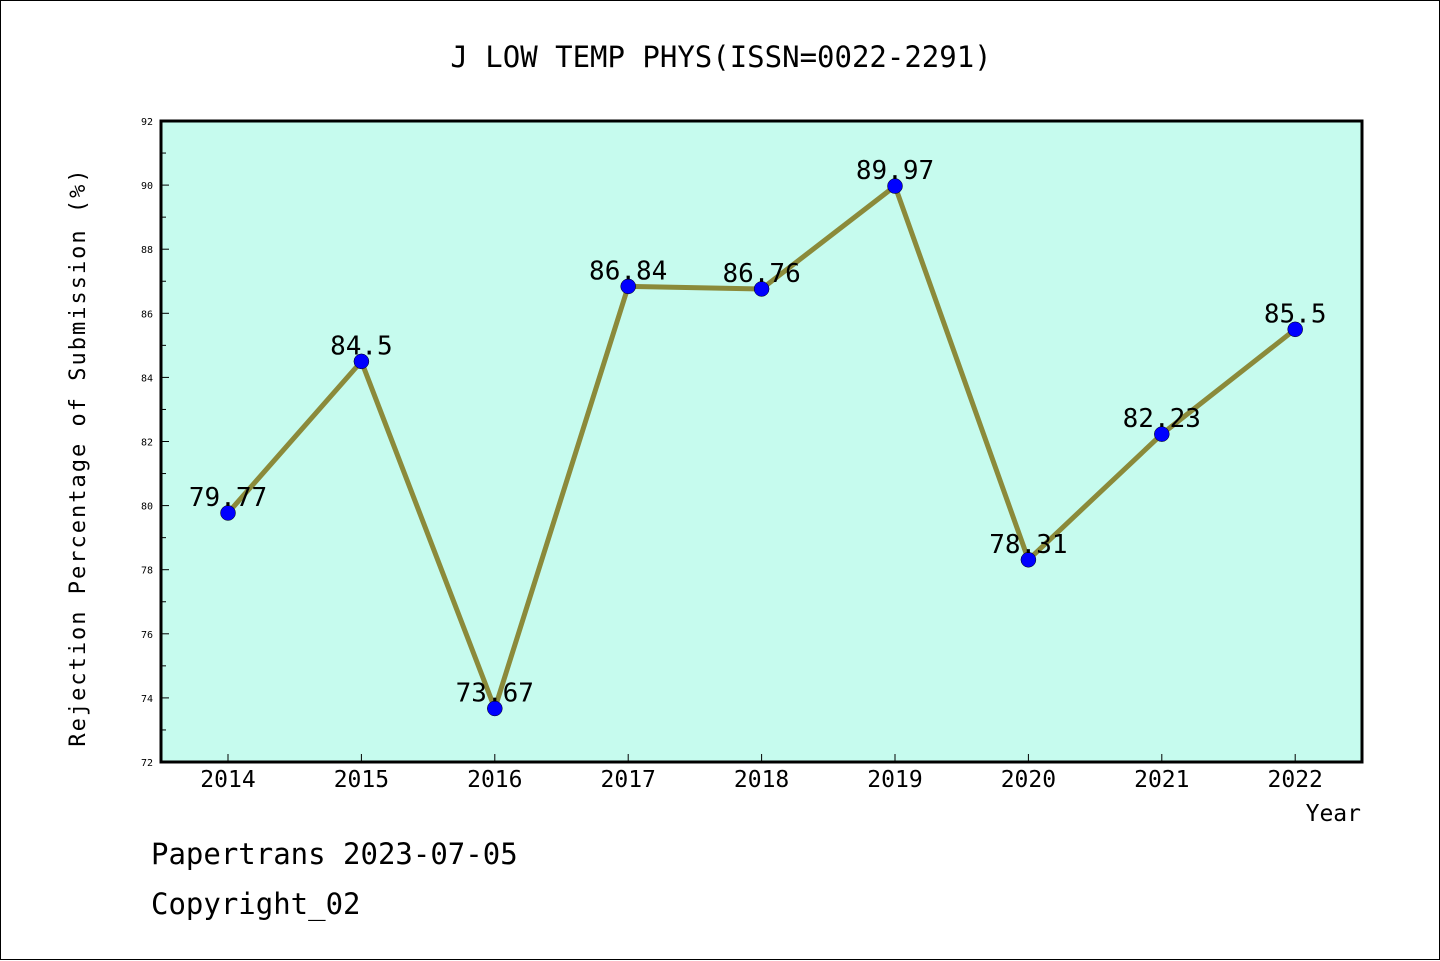 This screenshot has height=961, width=1440. What do you see at coordinates (761, 274) in the screenshot?
I see `data-label: 86.76` at bounding box center [761, 274].